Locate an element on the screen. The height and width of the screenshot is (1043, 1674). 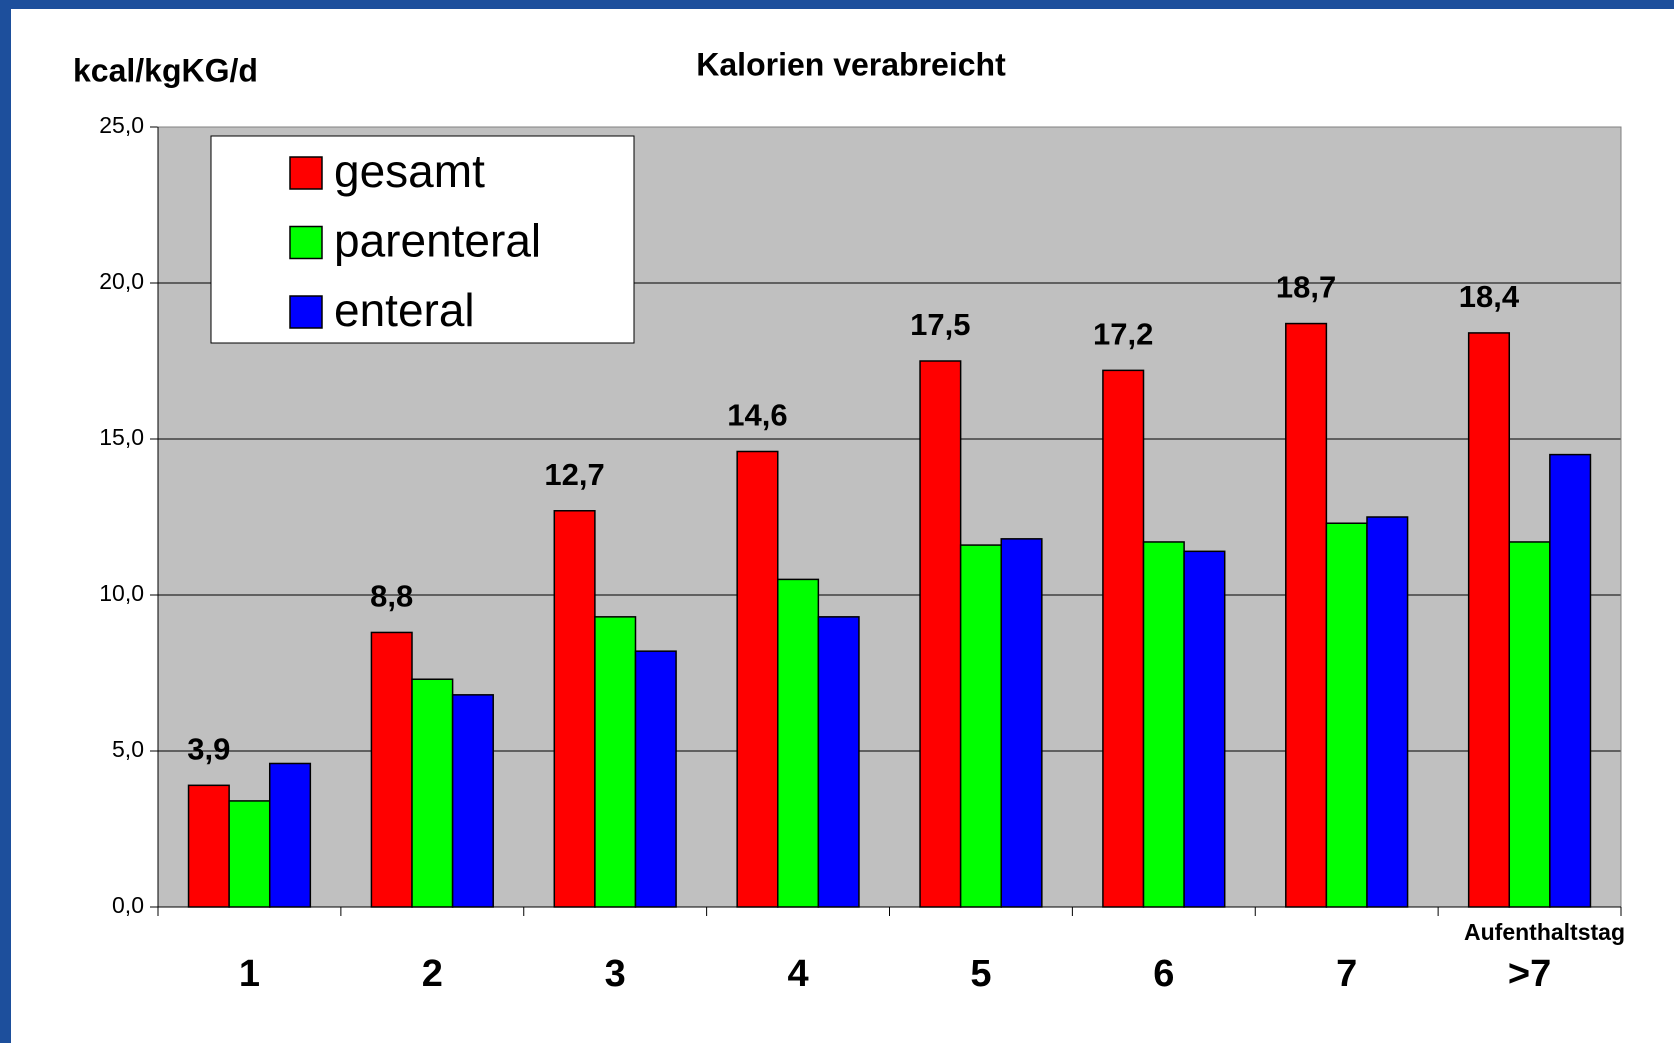
value-label: 3,9 is located at coordinates (208, 749).